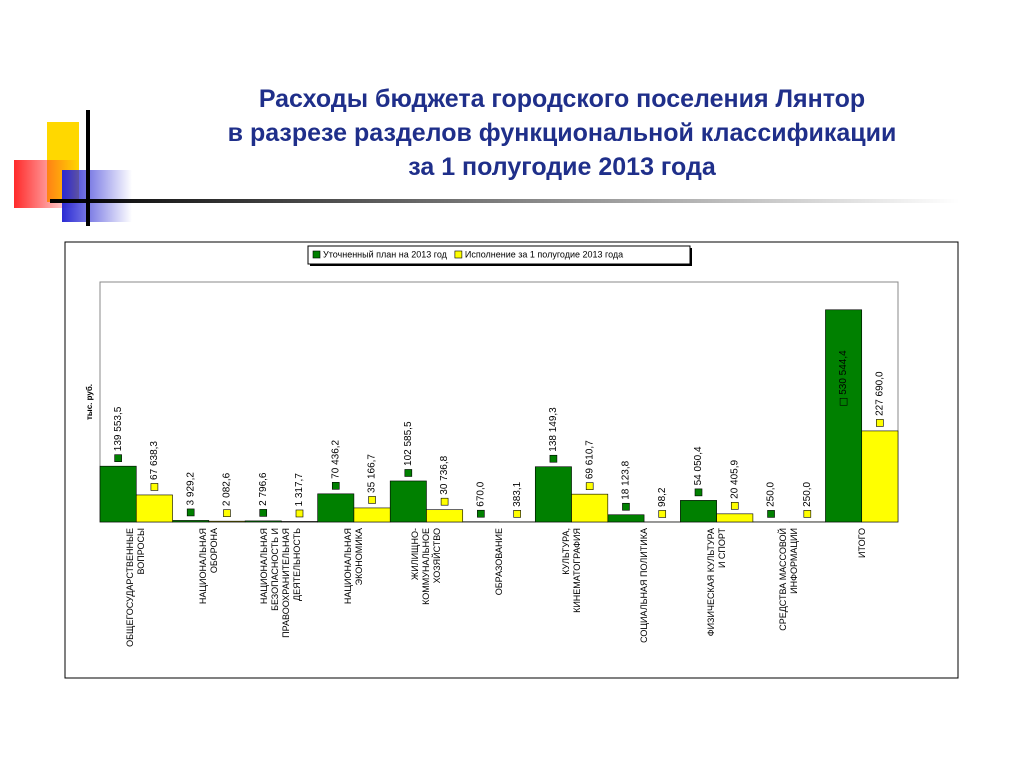 The image size is (1024, 768). I want to click on x-tick-label: КУЛЬТУРА, КИНЕМАТОГРАФИЯ, so click(572, 603).